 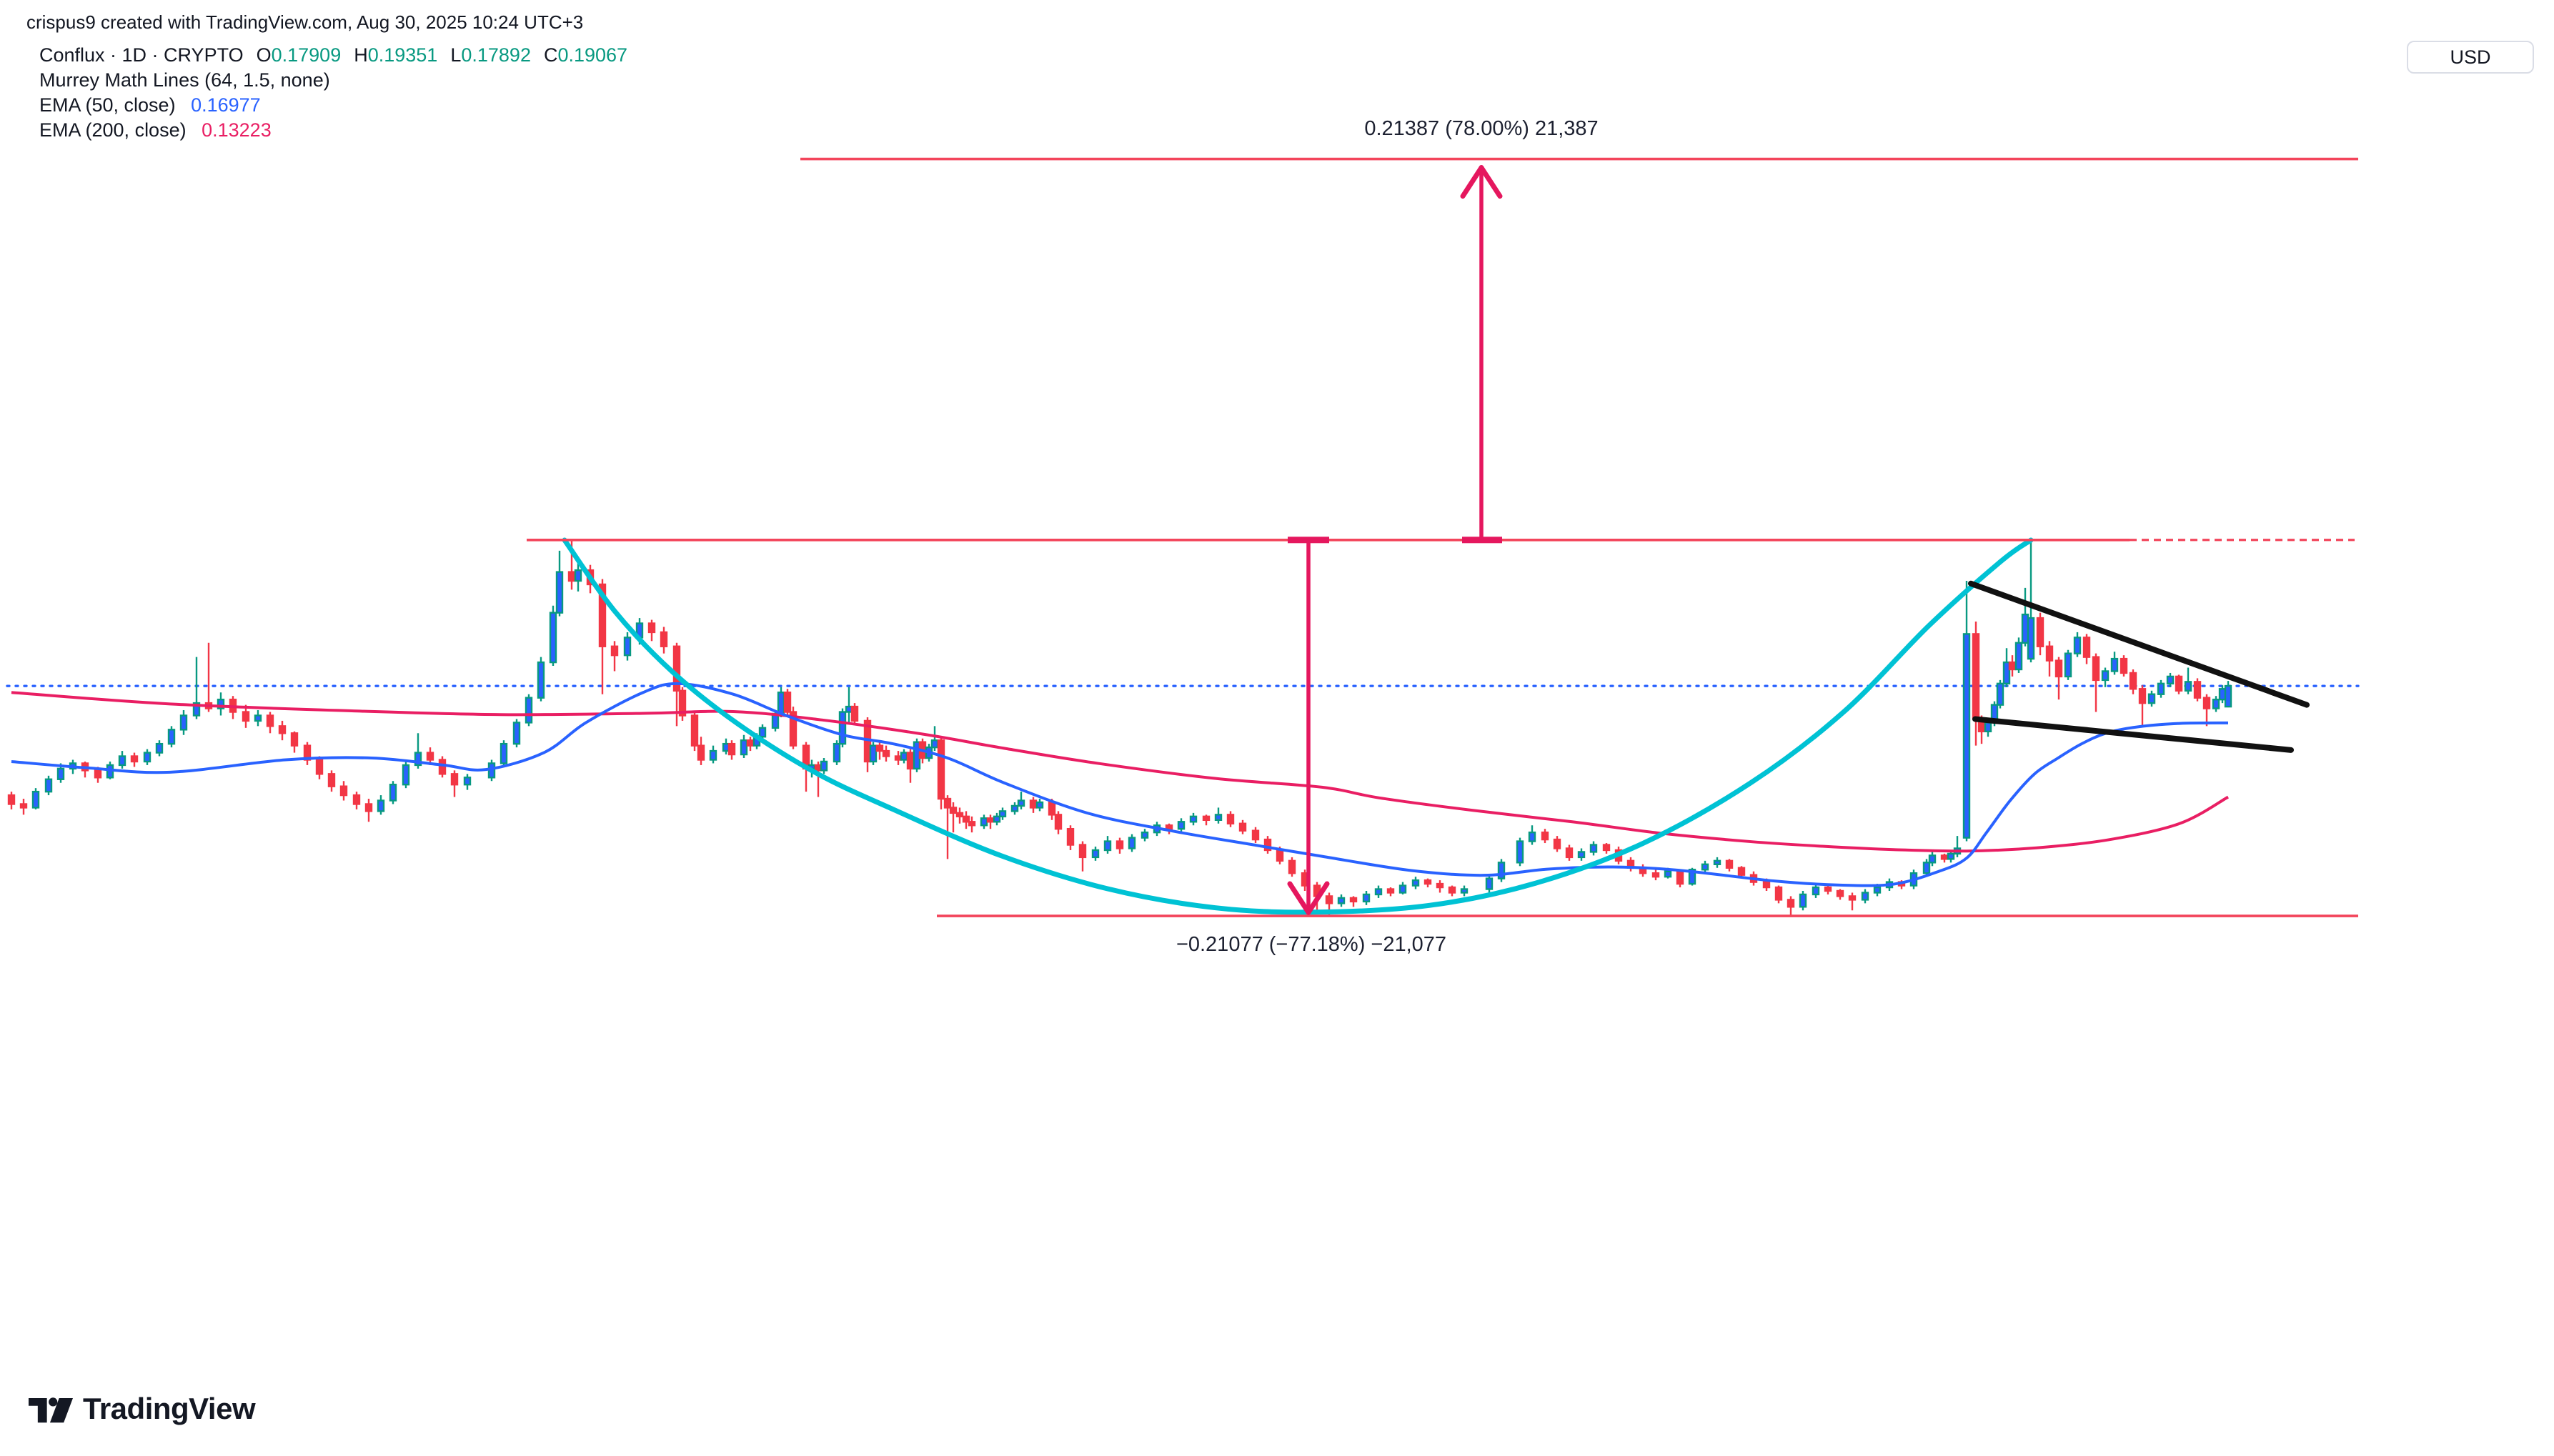 I want to click on ohlc-value: 0.17909, so click(x=306, y=55).